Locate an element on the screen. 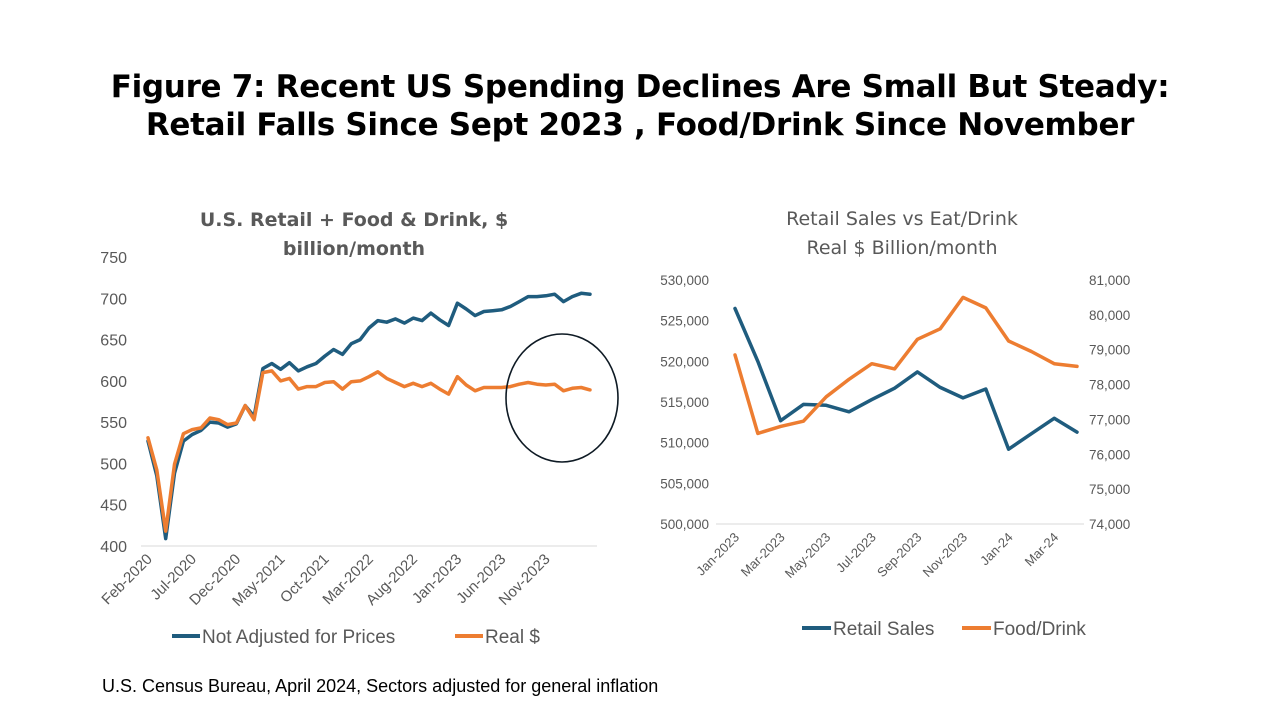  left-y-axis: 750 700 650 600 550 500 450 400 is located at coordinates (113, 403).